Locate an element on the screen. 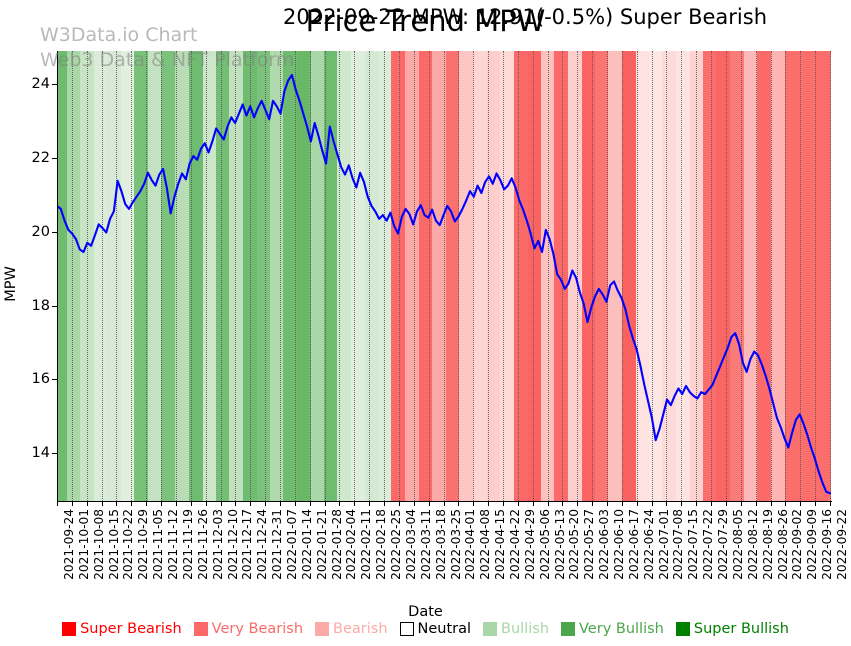  x-axis-tick-label: 2021-11-05 is located at coordinates (158, 544).